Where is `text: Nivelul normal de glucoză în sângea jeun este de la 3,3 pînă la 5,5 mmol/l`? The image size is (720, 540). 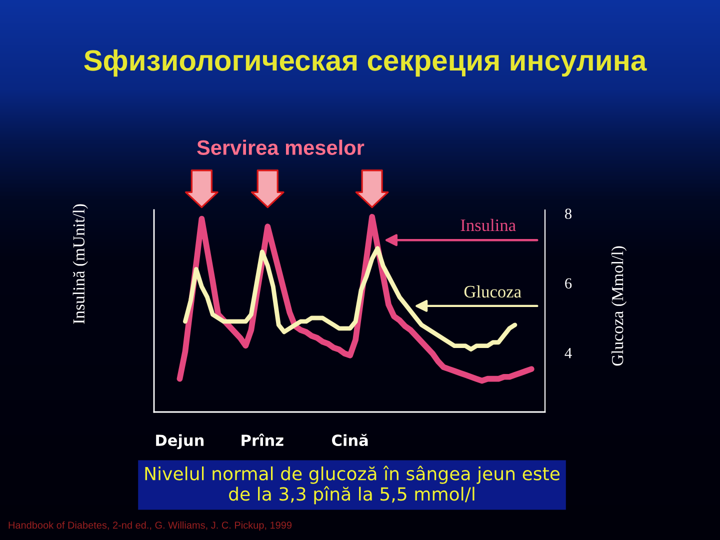
text: Nivelul normal de glucoză în sângea jeun este de la 3,3 pînă la 5,5 mmol/l is located at coordinates (352, 485).